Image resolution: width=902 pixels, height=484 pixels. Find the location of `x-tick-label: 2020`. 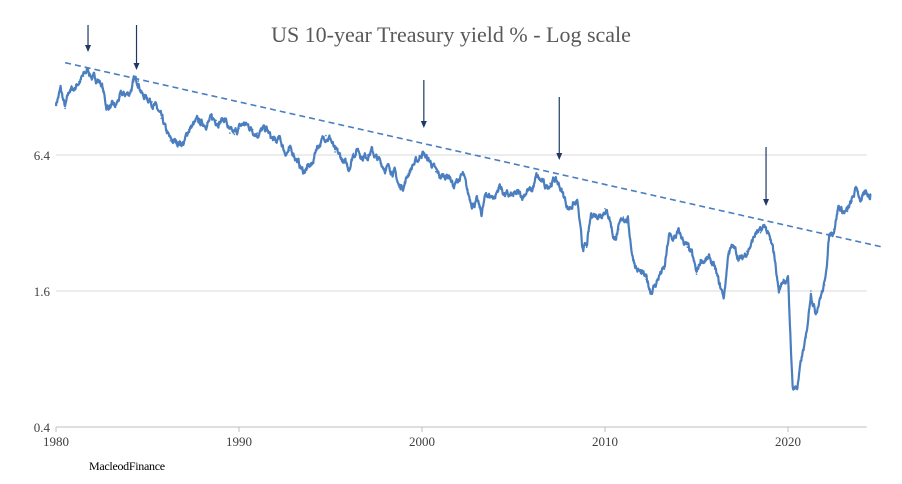

x-tick-label: 2020 is located at coordinates (788, 441).